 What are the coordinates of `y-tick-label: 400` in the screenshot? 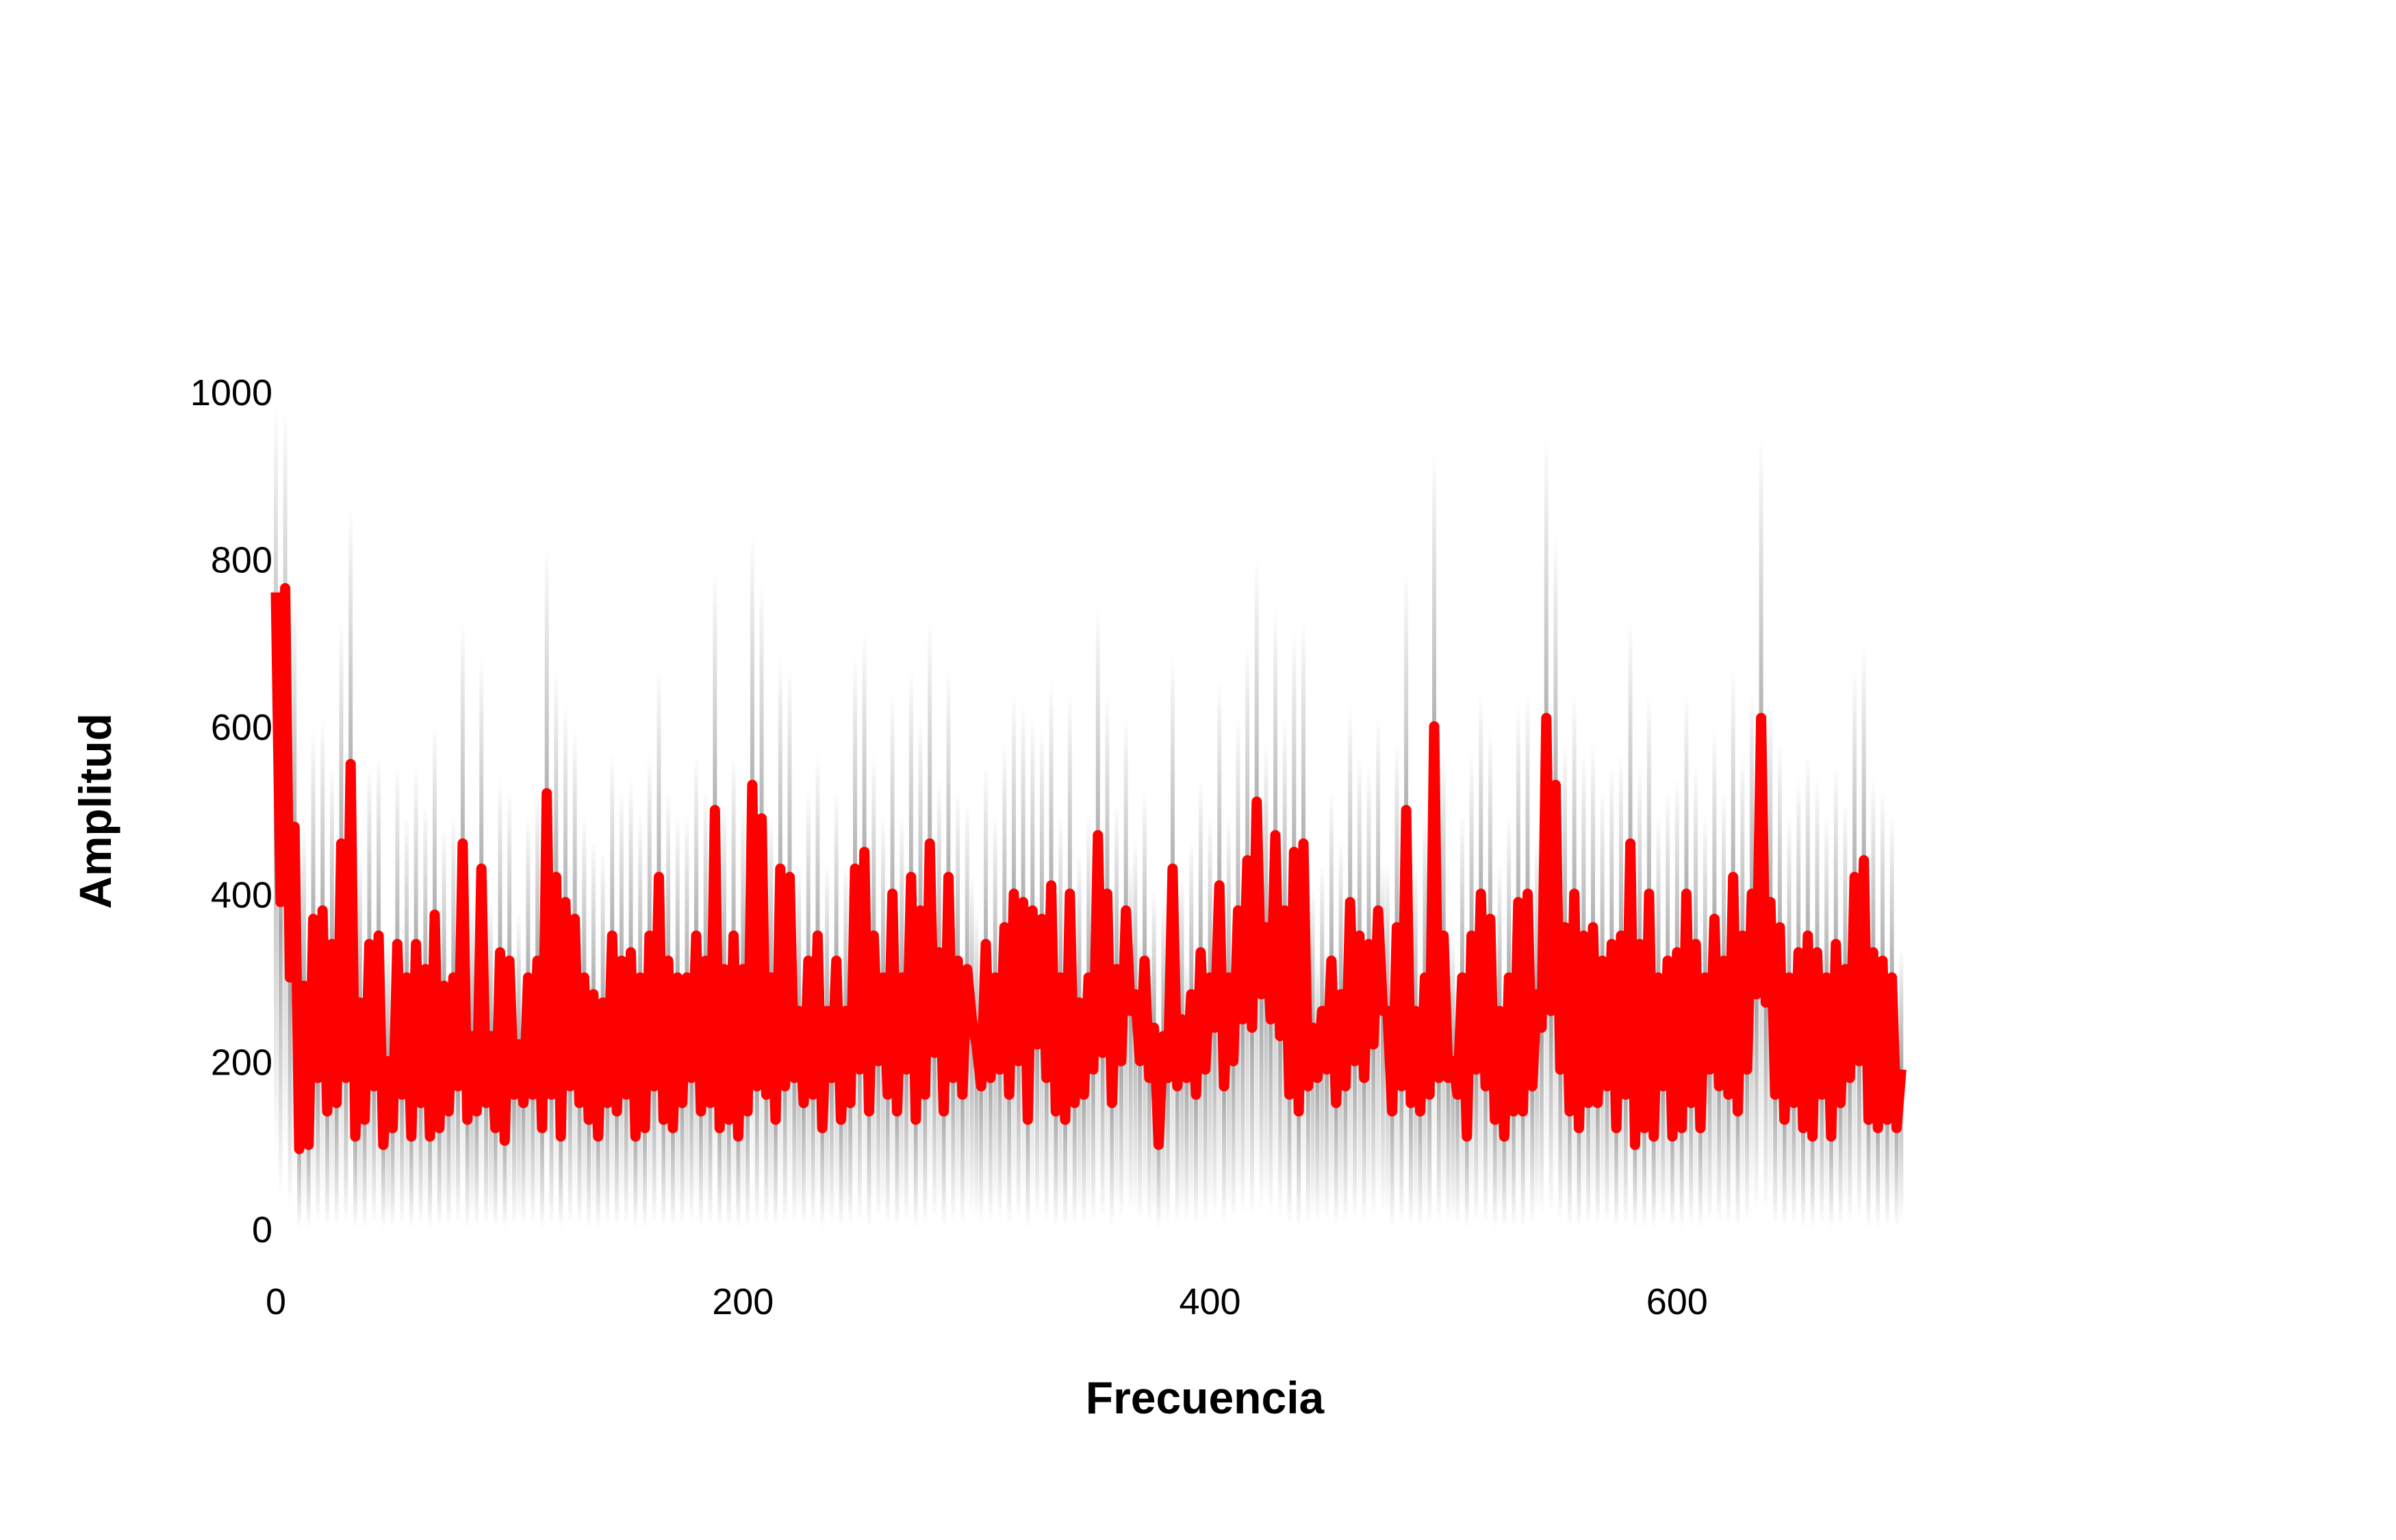 It's located at (241, 896).